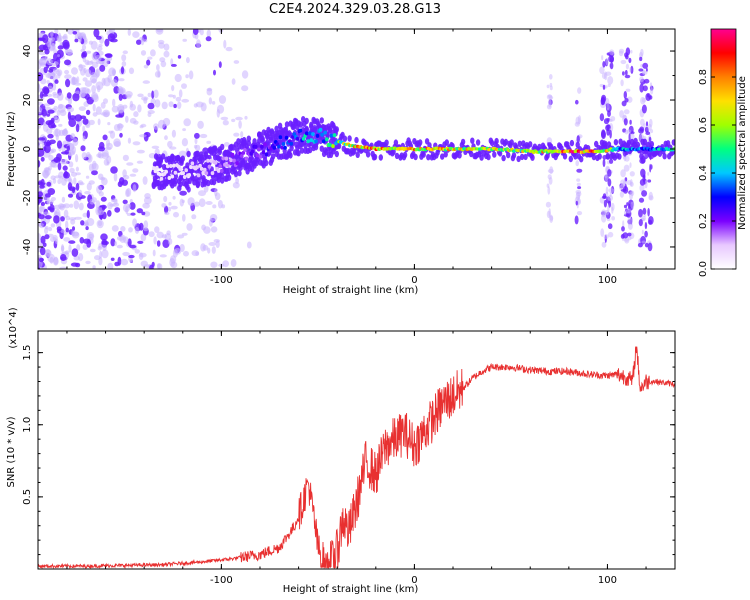 This screenshot has height=600, width=750. What do you see at coordinates (355, 9) in the screenshot?
I see `page-title: C2E4.2024.329.03.28.G13` at bounding box center [355, 9].